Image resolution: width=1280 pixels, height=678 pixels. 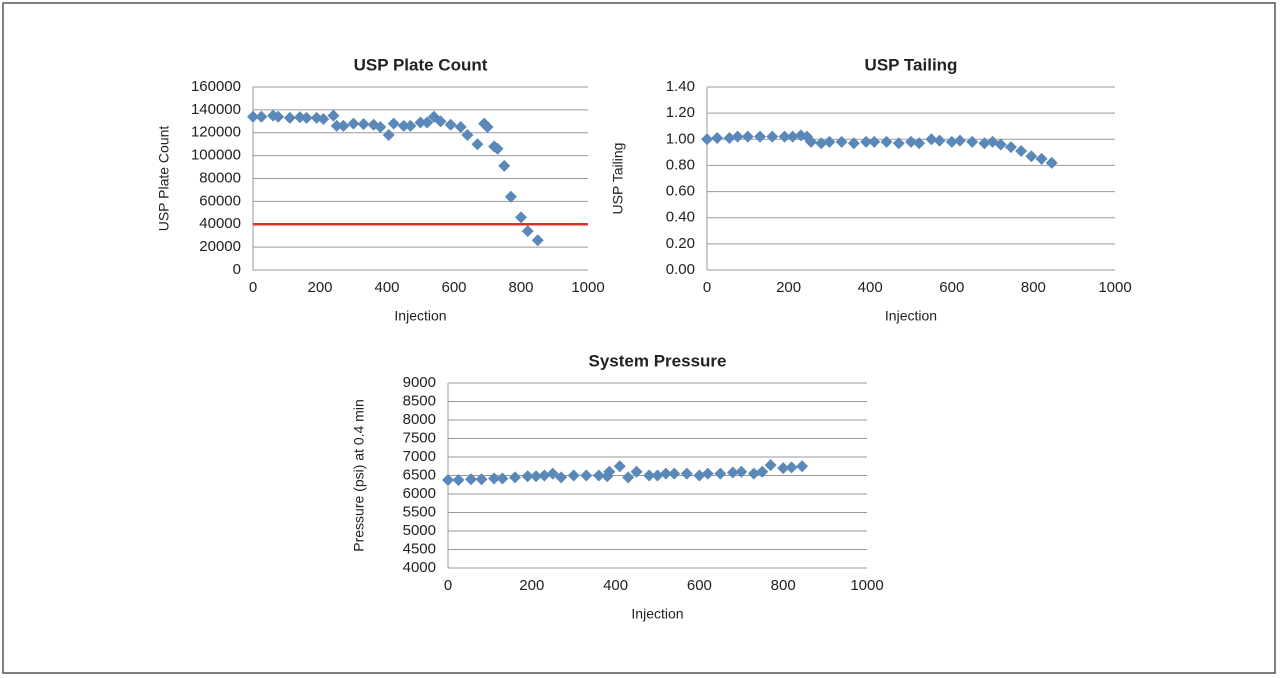 I want to click on y-tick-label: 6000, so click(x=419, y=493).